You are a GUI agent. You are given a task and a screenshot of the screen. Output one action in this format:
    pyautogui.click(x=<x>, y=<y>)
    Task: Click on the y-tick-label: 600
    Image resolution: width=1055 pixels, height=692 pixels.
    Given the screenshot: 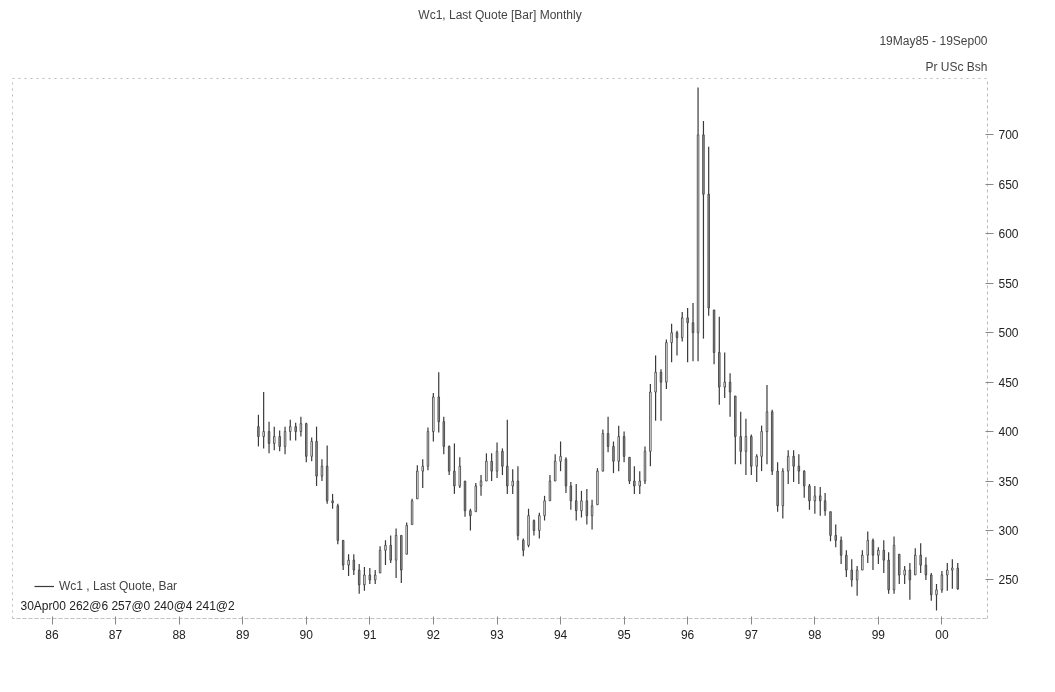 What is the action you would take?
    pyautogui.click(x=1008, y=234)
    